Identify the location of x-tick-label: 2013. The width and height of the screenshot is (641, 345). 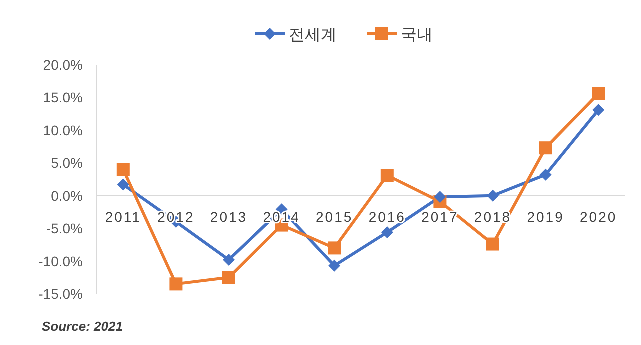
(229, 216).